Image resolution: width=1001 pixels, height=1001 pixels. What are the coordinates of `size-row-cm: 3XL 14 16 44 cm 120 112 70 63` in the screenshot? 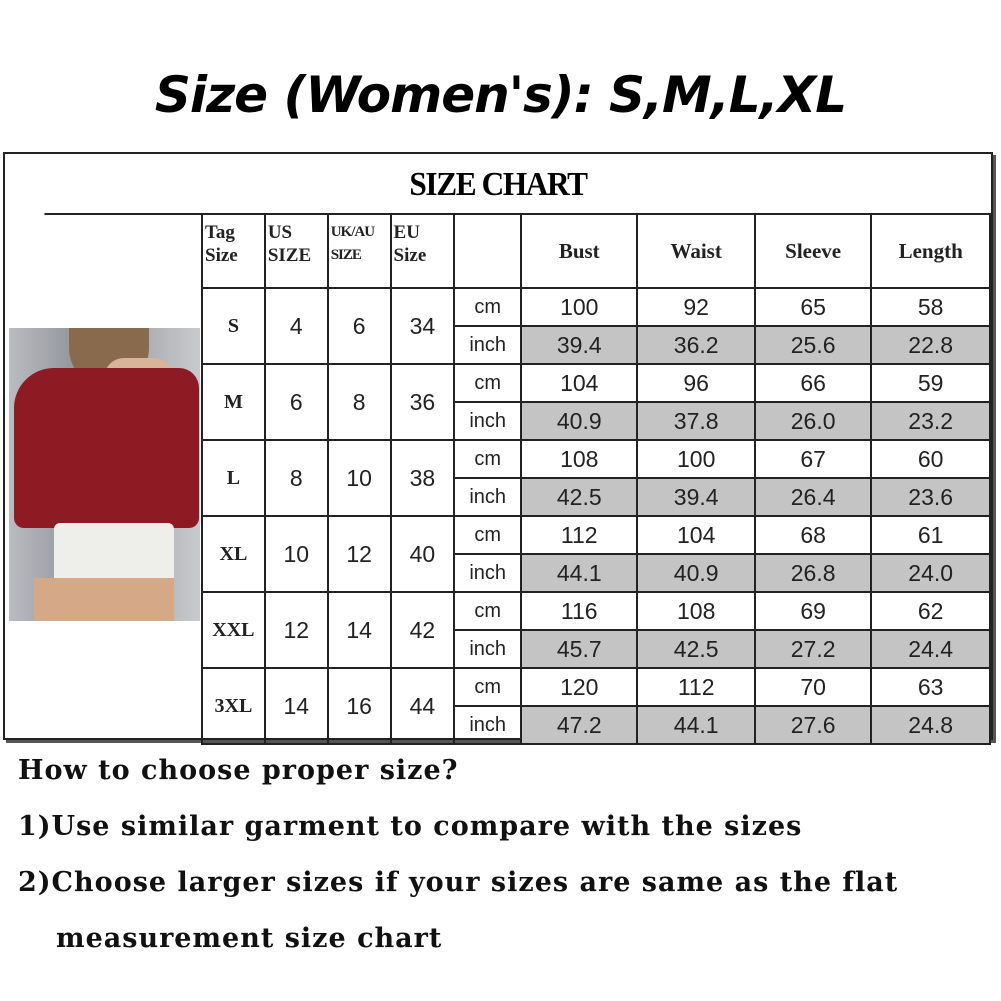 It's located at (596, 706).